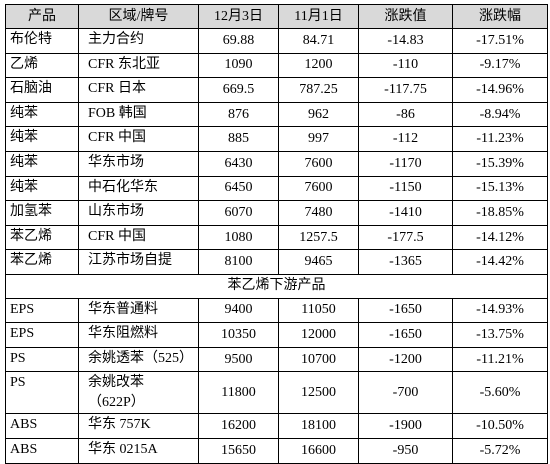 The width and height of the screenshot is (550, 464). I want to click on table-cell: 余姚改苯 （622P）, so click(138, 393).